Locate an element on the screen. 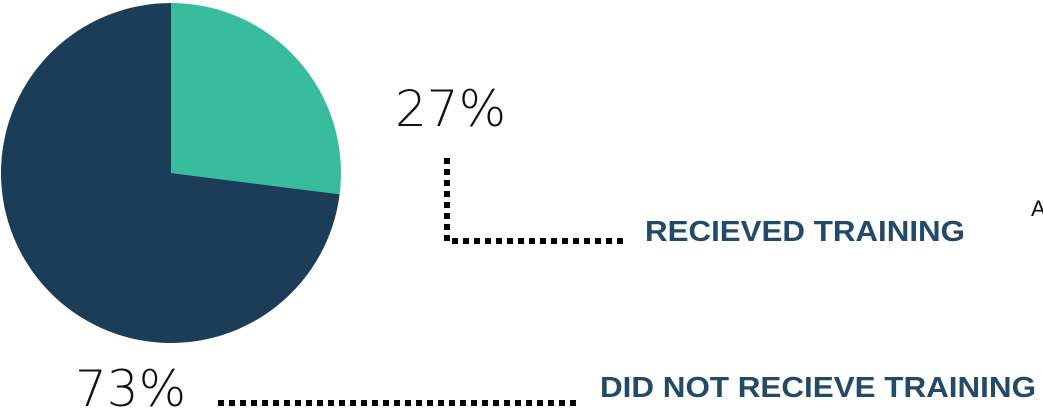 Image resolution: width=1043 pixels, height=412 pixels. leader-line is located at coordinates (534, 201).